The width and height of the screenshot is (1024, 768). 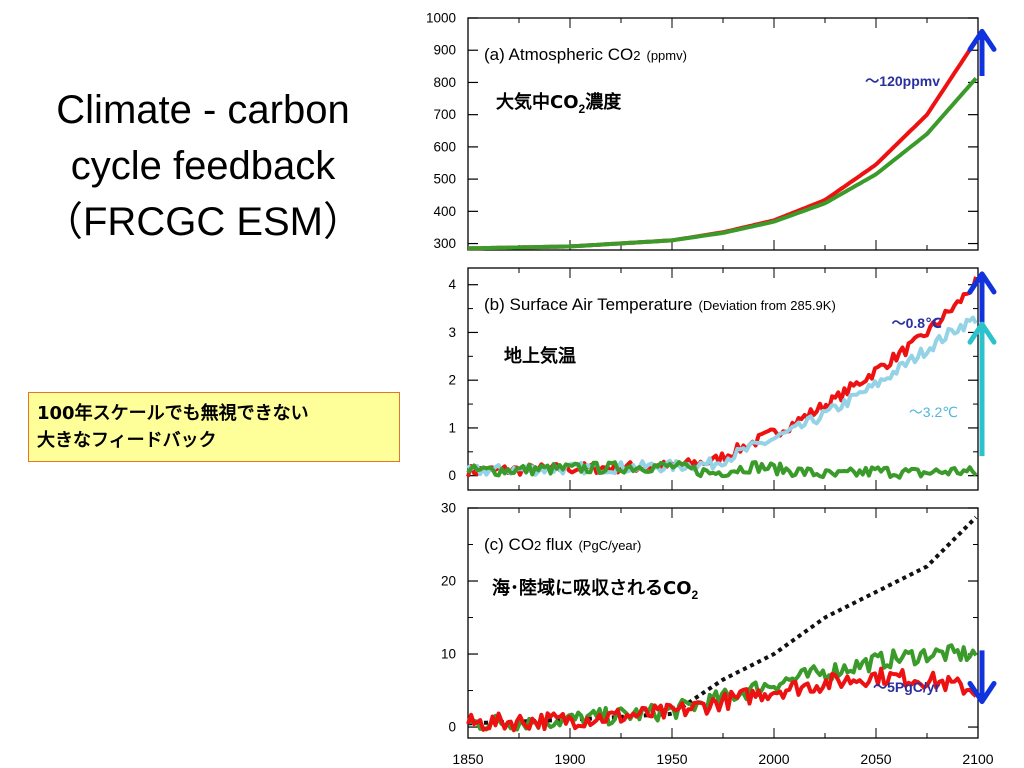 What do you see at coordinates (452, 380) in the screenshot?
I see `y-tick-label: 2` at bounding box center [452, 380].